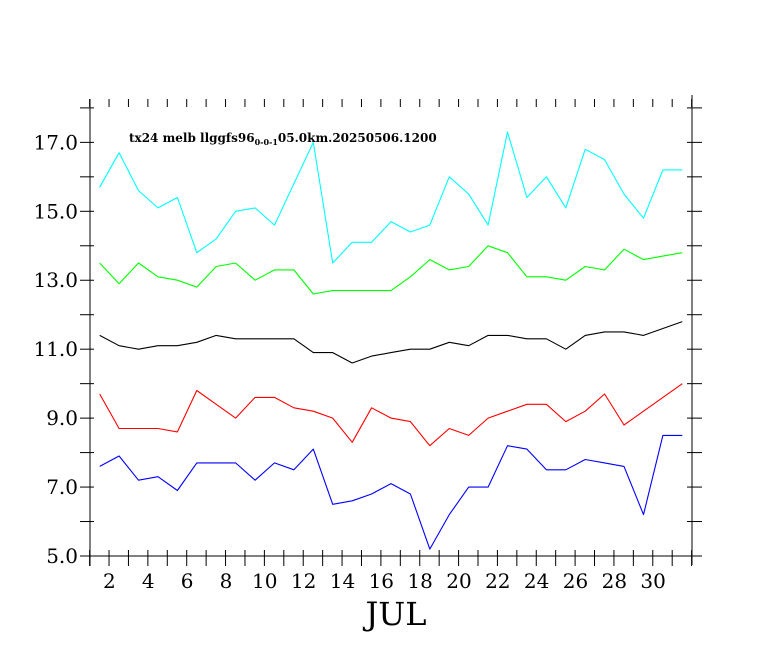 The image size is (768, 662). What do you see at coordinates (575, 581) in the screenshot?
I see `x-tick-label: 26` at bounding box center [575, 581].